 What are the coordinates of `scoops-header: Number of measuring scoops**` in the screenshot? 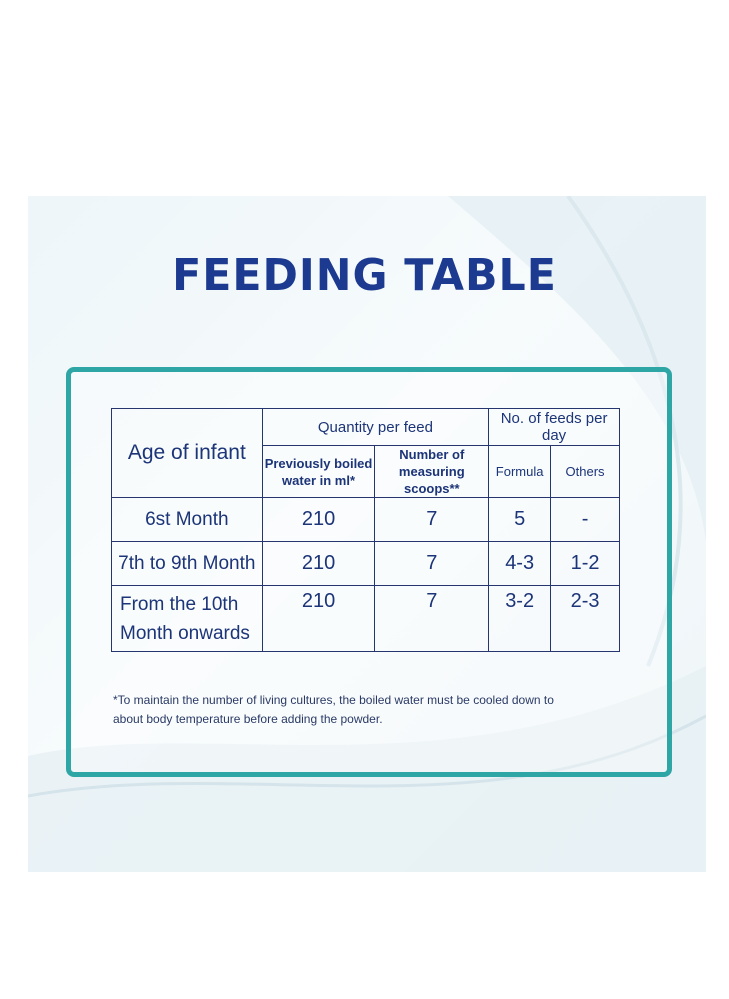 It's located at (432, 471).